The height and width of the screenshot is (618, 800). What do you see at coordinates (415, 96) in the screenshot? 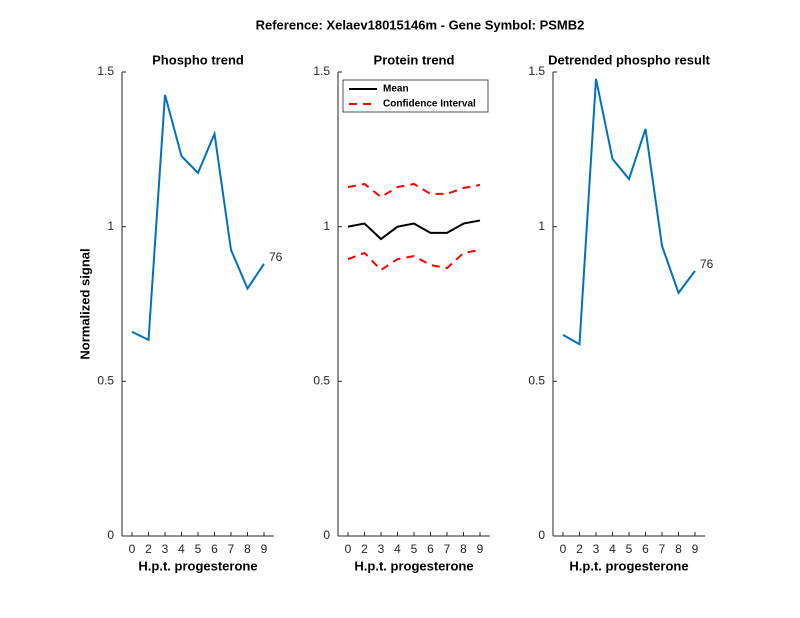
I see `legend-box` at bounding box center [415, 96].